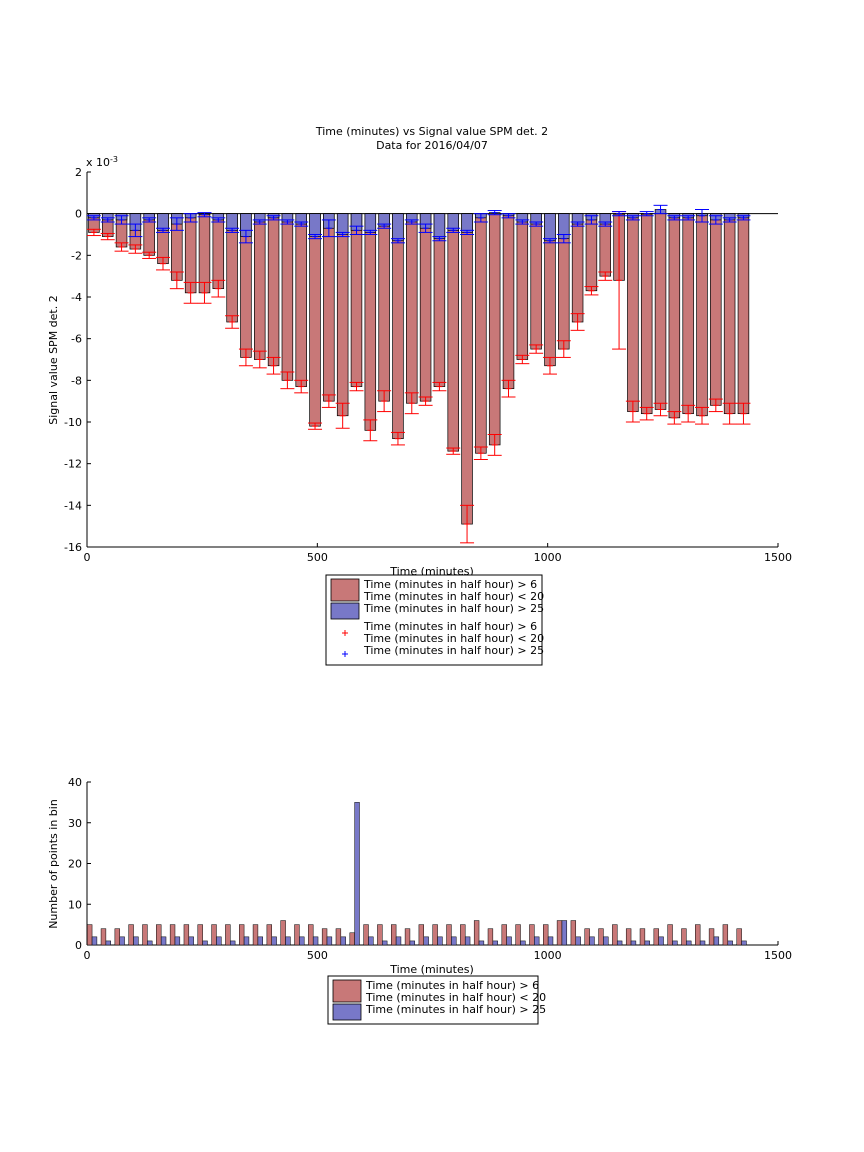  What do you see at coordinates (453, 650) in the screenshot?
I see `legend-label: Time (minutes in half hour) > 25` at bounding box center [453, 650].